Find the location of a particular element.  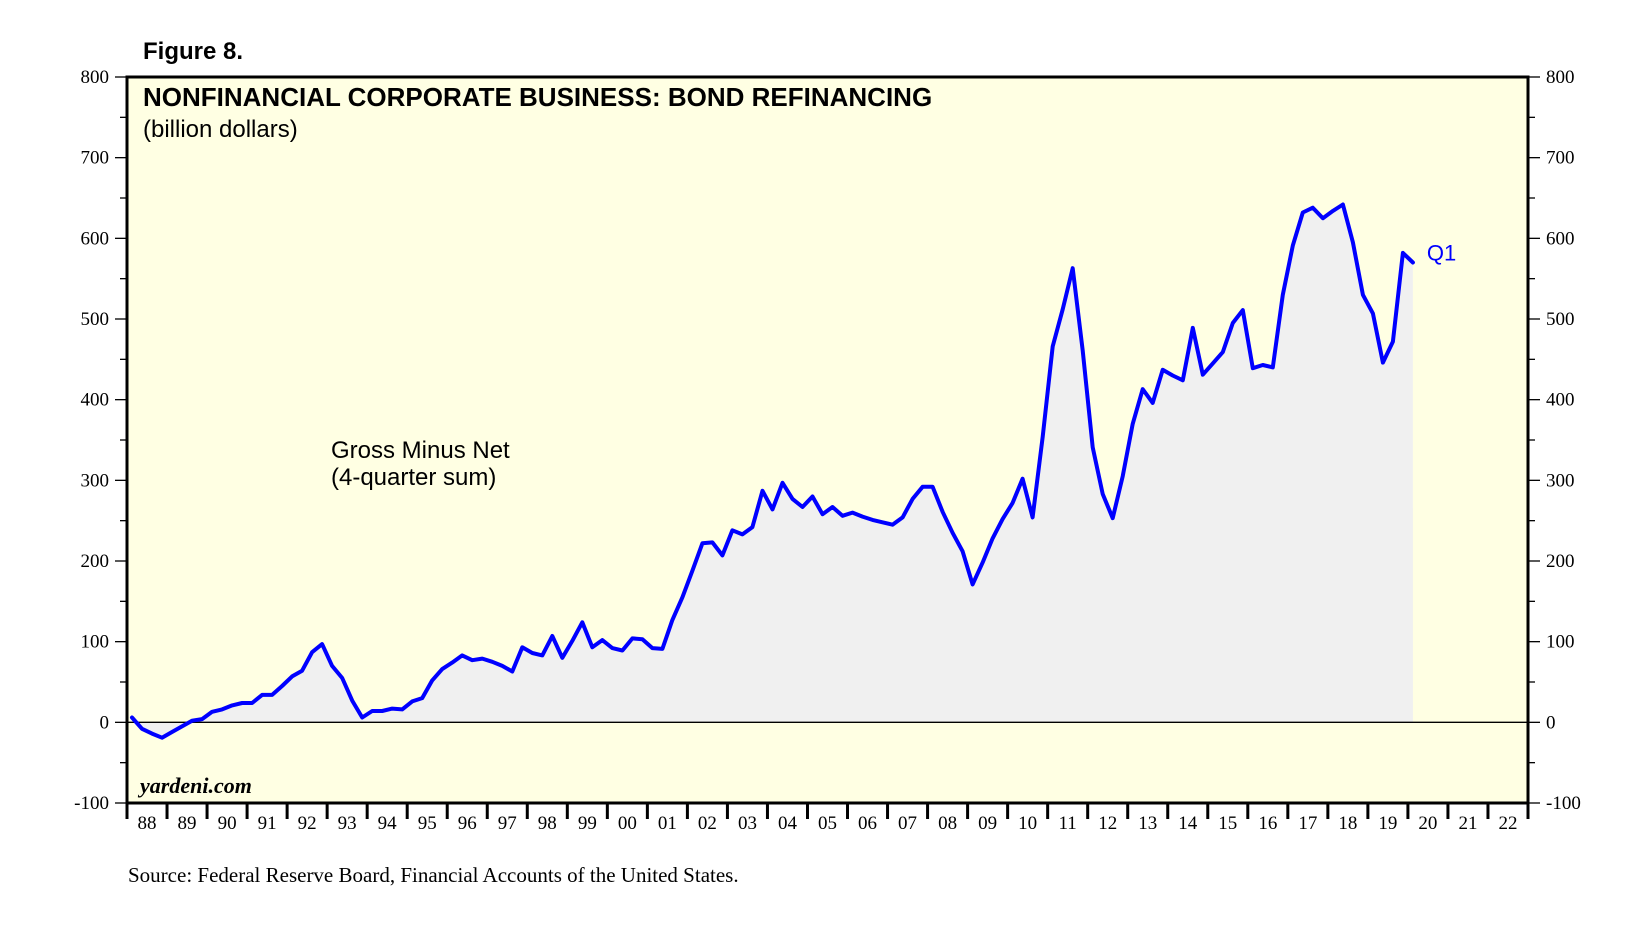

x-tick-label: 09 is located at coordinates (987, 823).